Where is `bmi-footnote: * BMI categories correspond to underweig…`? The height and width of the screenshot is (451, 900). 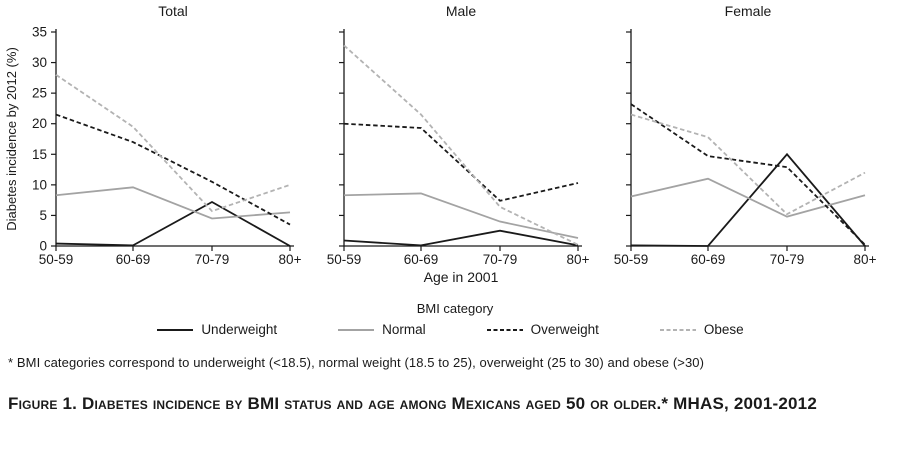
bmi-footnote: * BMI categories correspond to underweig… is located at coordinates (356, 362).